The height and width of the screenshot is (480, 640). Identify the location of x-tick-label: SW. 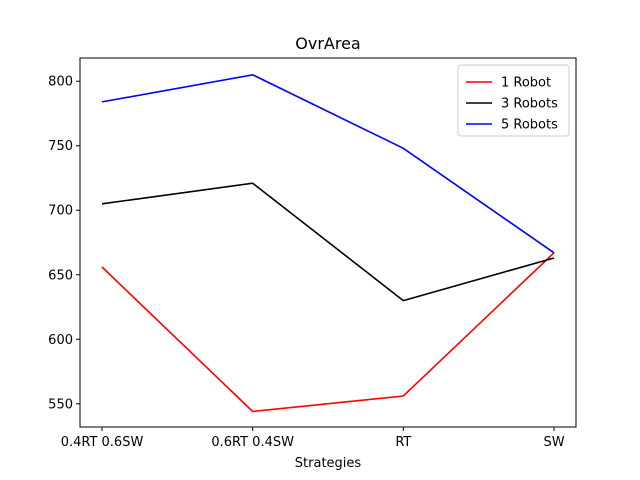
(553, 442).